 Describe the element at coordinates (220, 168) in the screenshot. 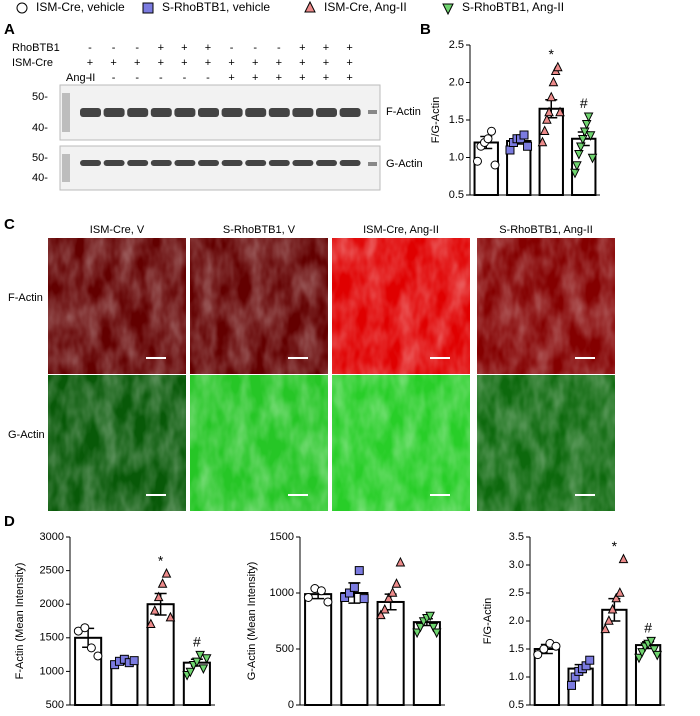

I see `blot-membrane` at that location.